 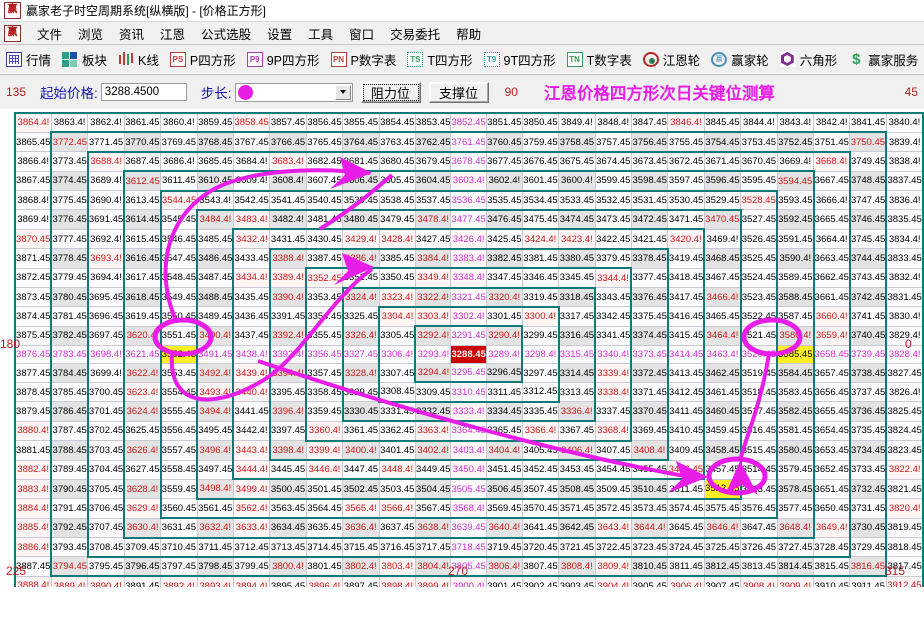 I want to click on grid-cell: 3464.4!, so click(x=722, y=335).